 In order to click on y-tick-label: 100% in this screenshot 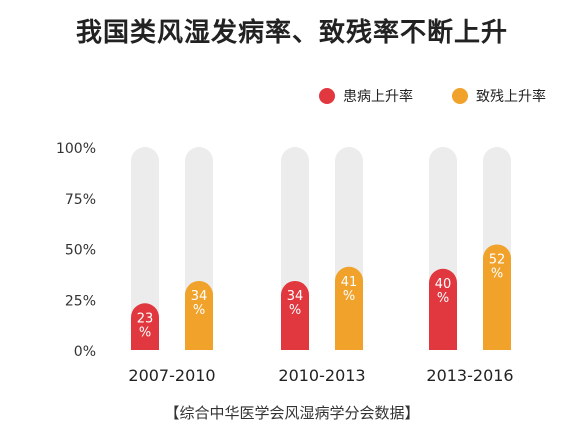, I will do `click(76, 149)`.